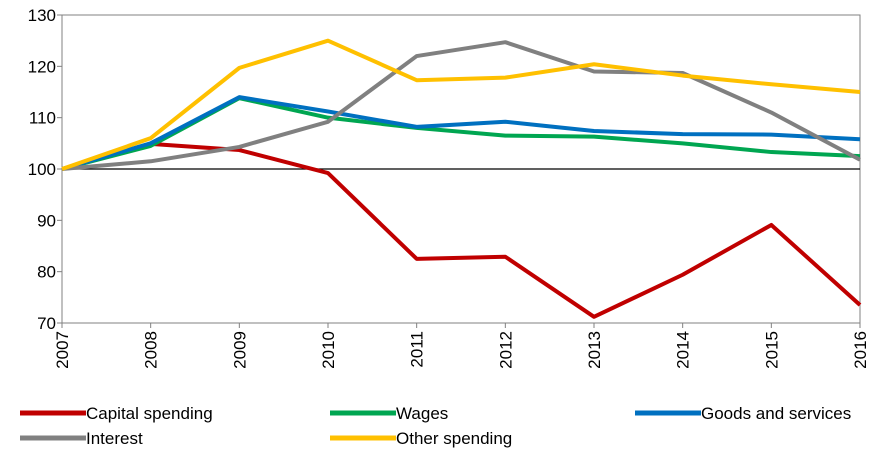  Describe the element at coordinates (422, 413) in the screenshot. I see `legend-label: Wages` at that location.